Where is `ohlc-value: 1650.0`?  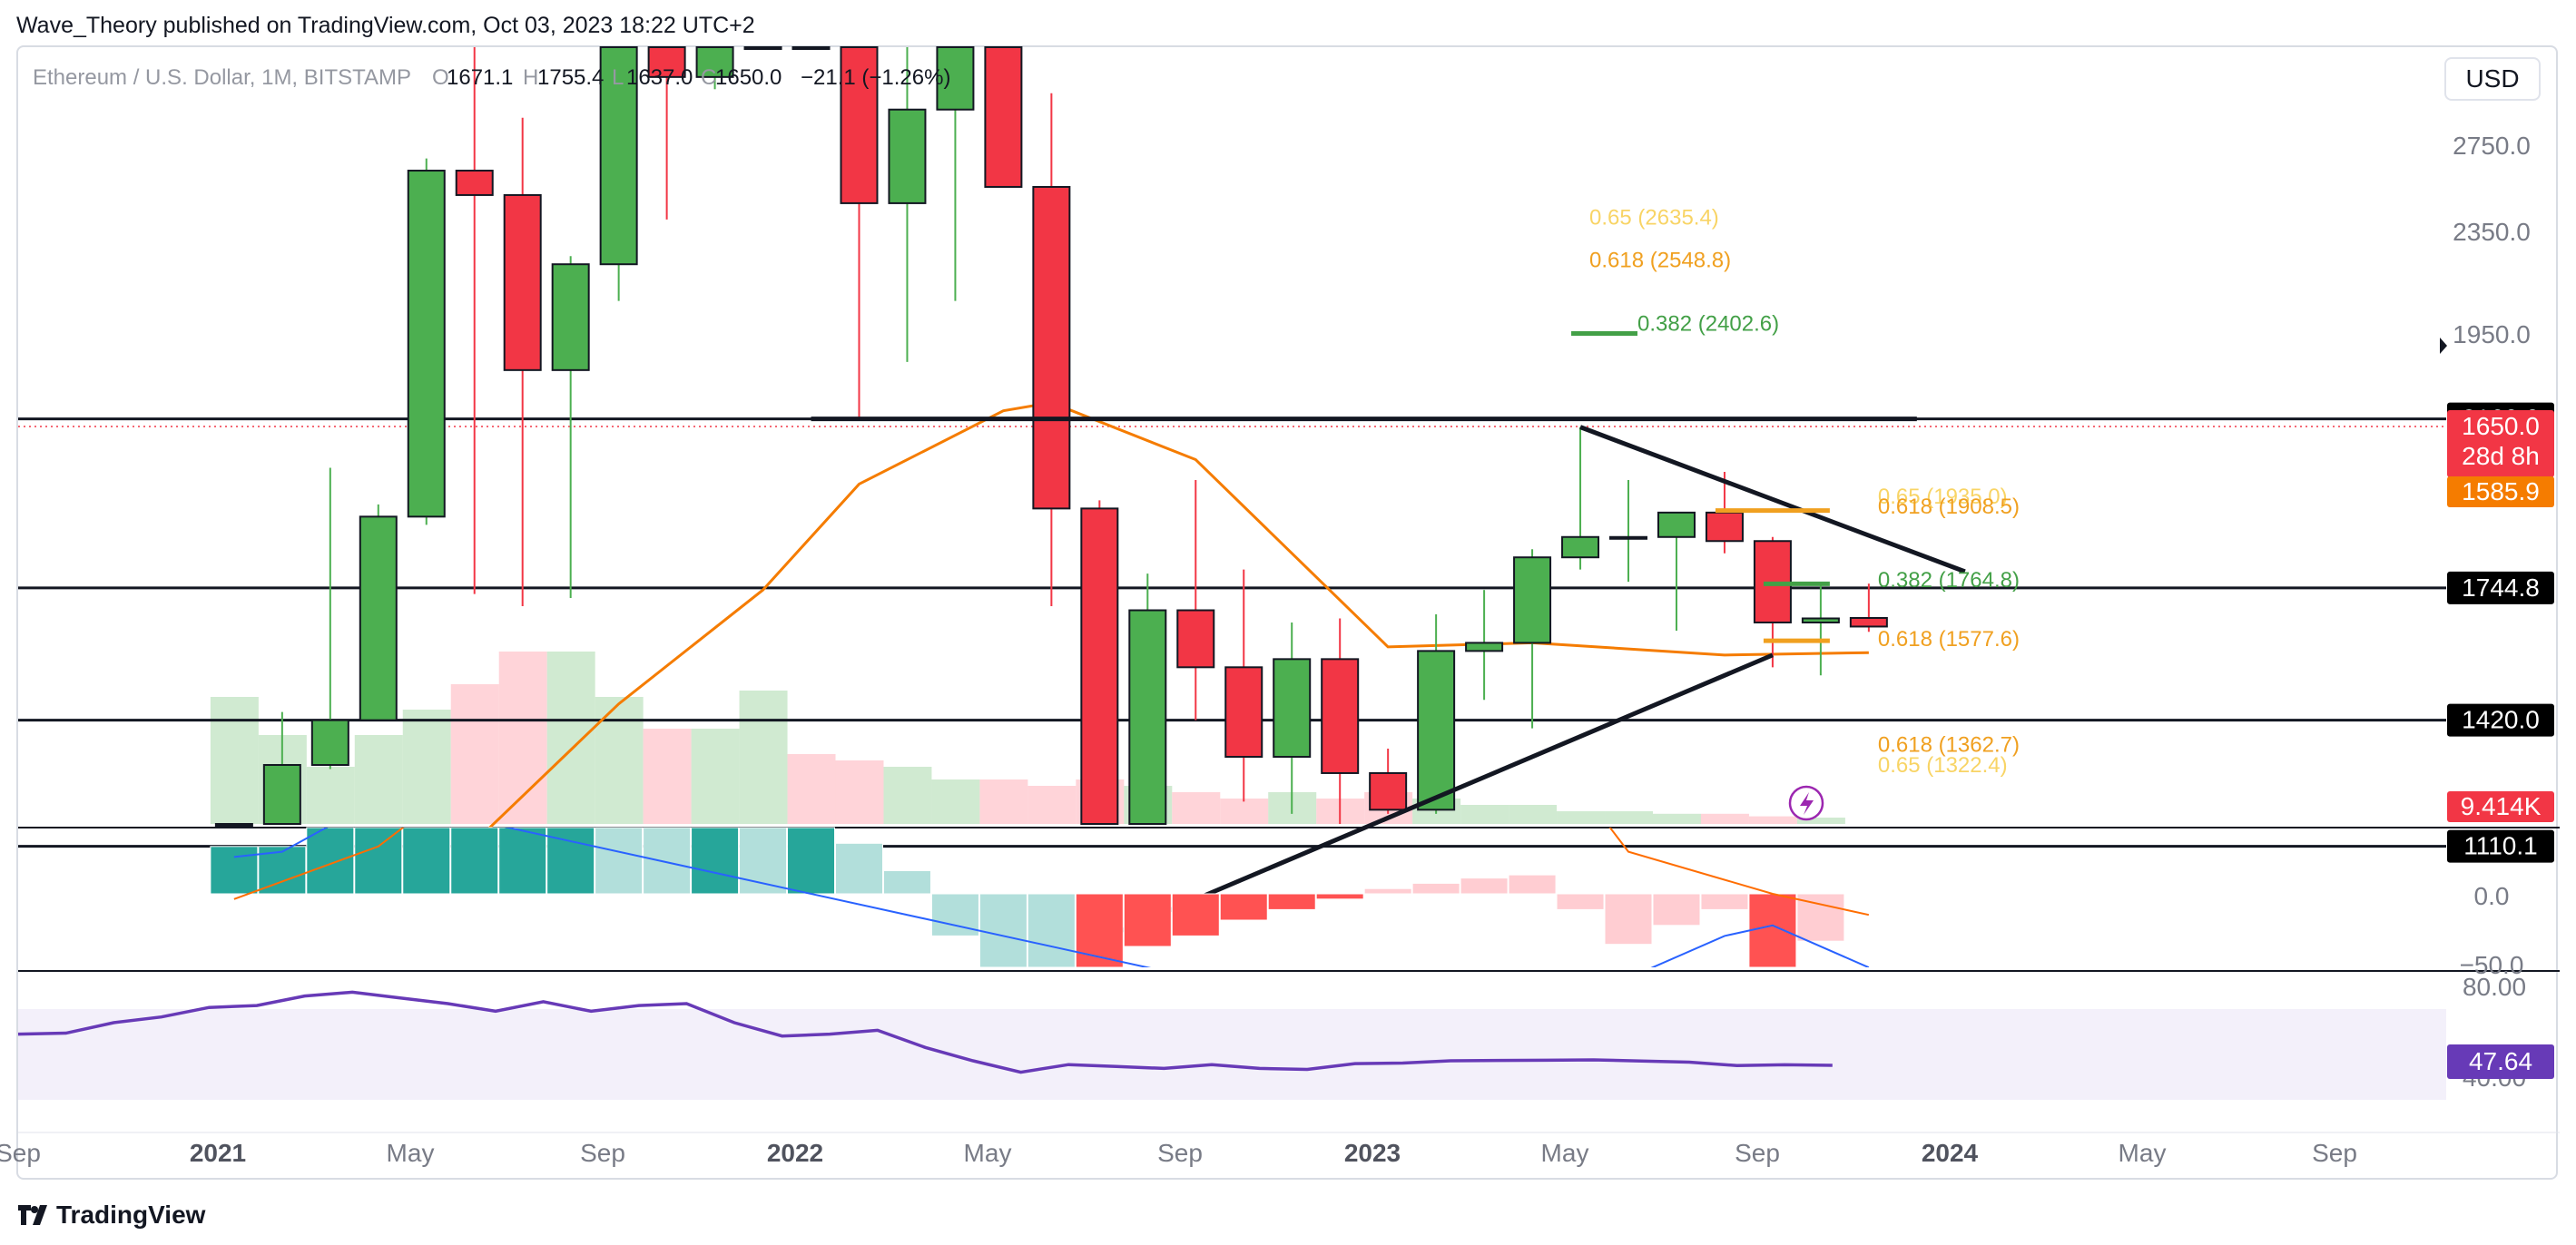 ohlc-value: 1650.0 is located at coordinates (748, 77).